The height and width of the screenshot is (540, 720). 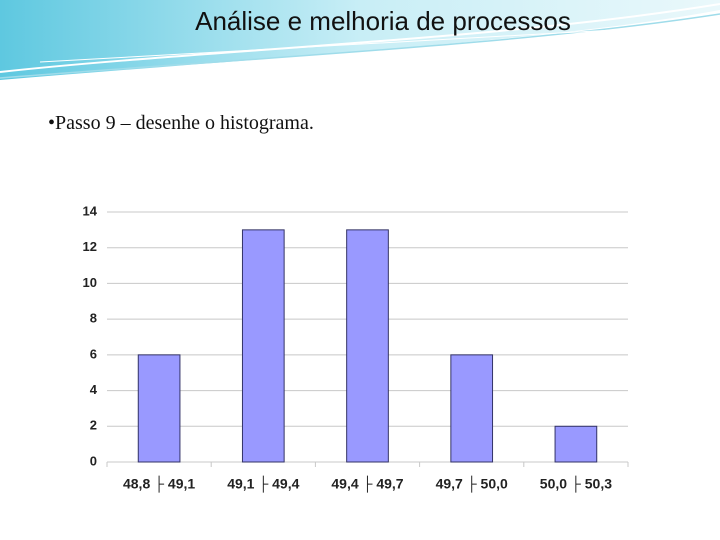 I want to click on header-decoration, so click(x=360, y=40).